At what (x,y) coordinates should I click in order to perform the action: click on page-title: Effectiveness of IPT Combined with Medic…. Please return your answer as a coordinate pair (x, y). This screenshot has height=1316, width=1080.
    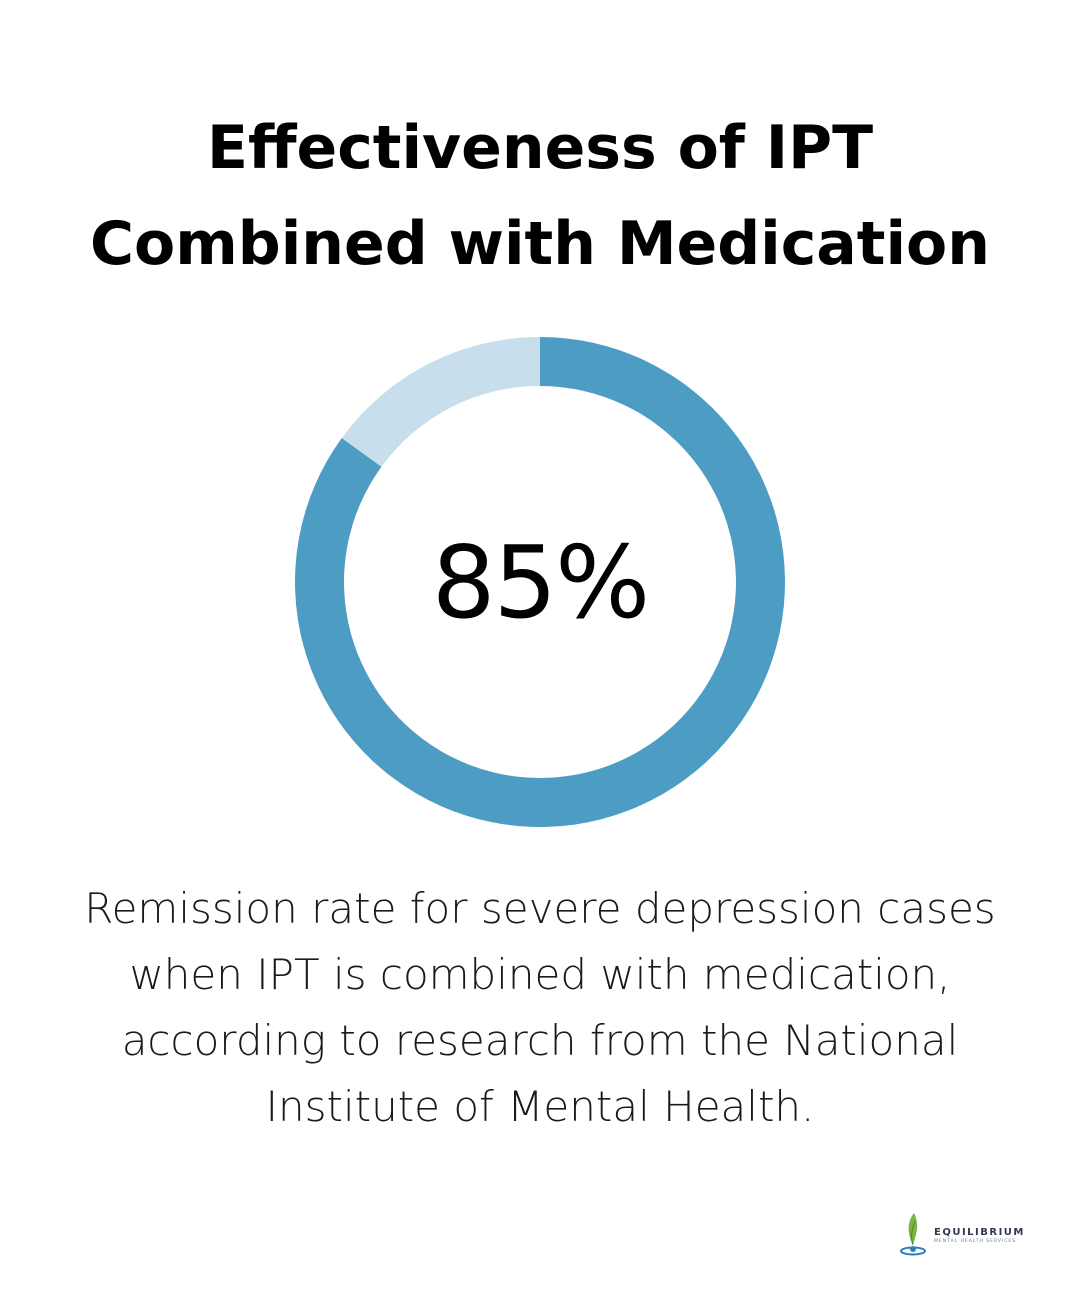
    Looking at the image, I should click on (540, 196).